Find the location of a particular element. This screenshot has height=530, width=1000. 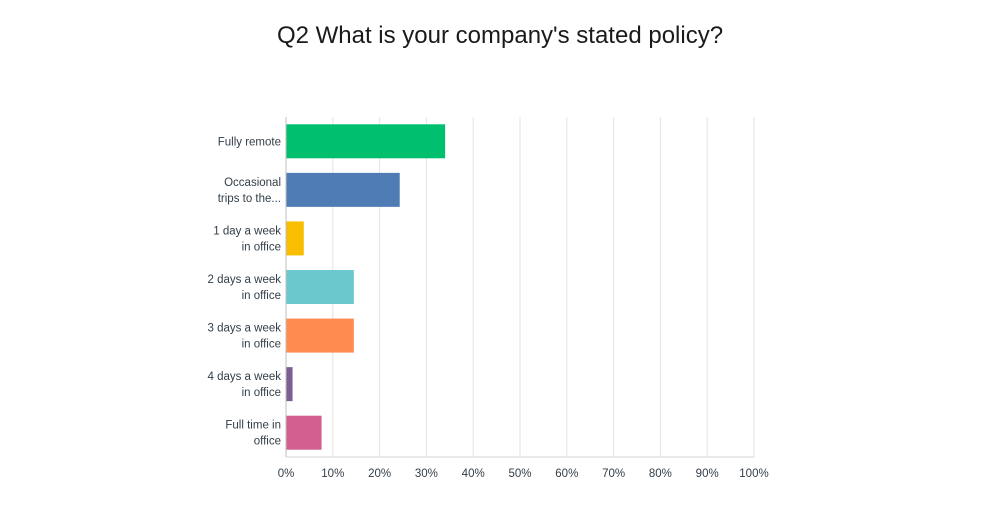

category-label: 4 days a week in office is located at coordinates (244, 385).